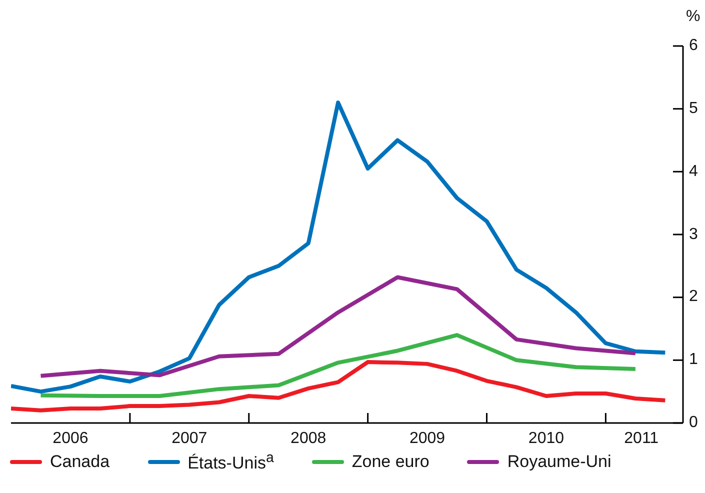 The width and height of the screenshot is (705, 493). I want to click on x-tick-label: 2006, so click(70, 438).